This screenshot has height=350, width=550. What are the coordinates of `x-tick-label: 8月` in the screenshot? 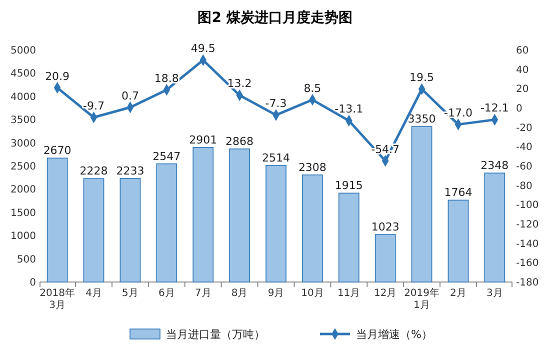 It's located at (239, 293).